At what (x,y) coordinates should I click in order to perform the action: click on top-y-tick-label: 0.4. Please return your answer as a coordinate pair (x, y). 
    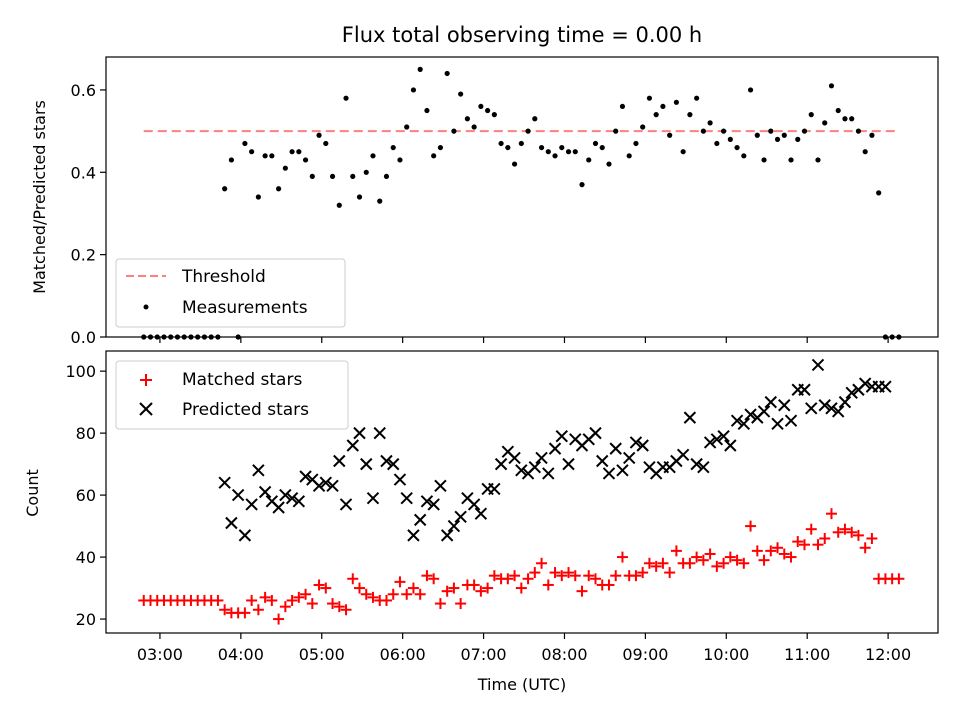
    Looking at the image, I should click on (83, 172).